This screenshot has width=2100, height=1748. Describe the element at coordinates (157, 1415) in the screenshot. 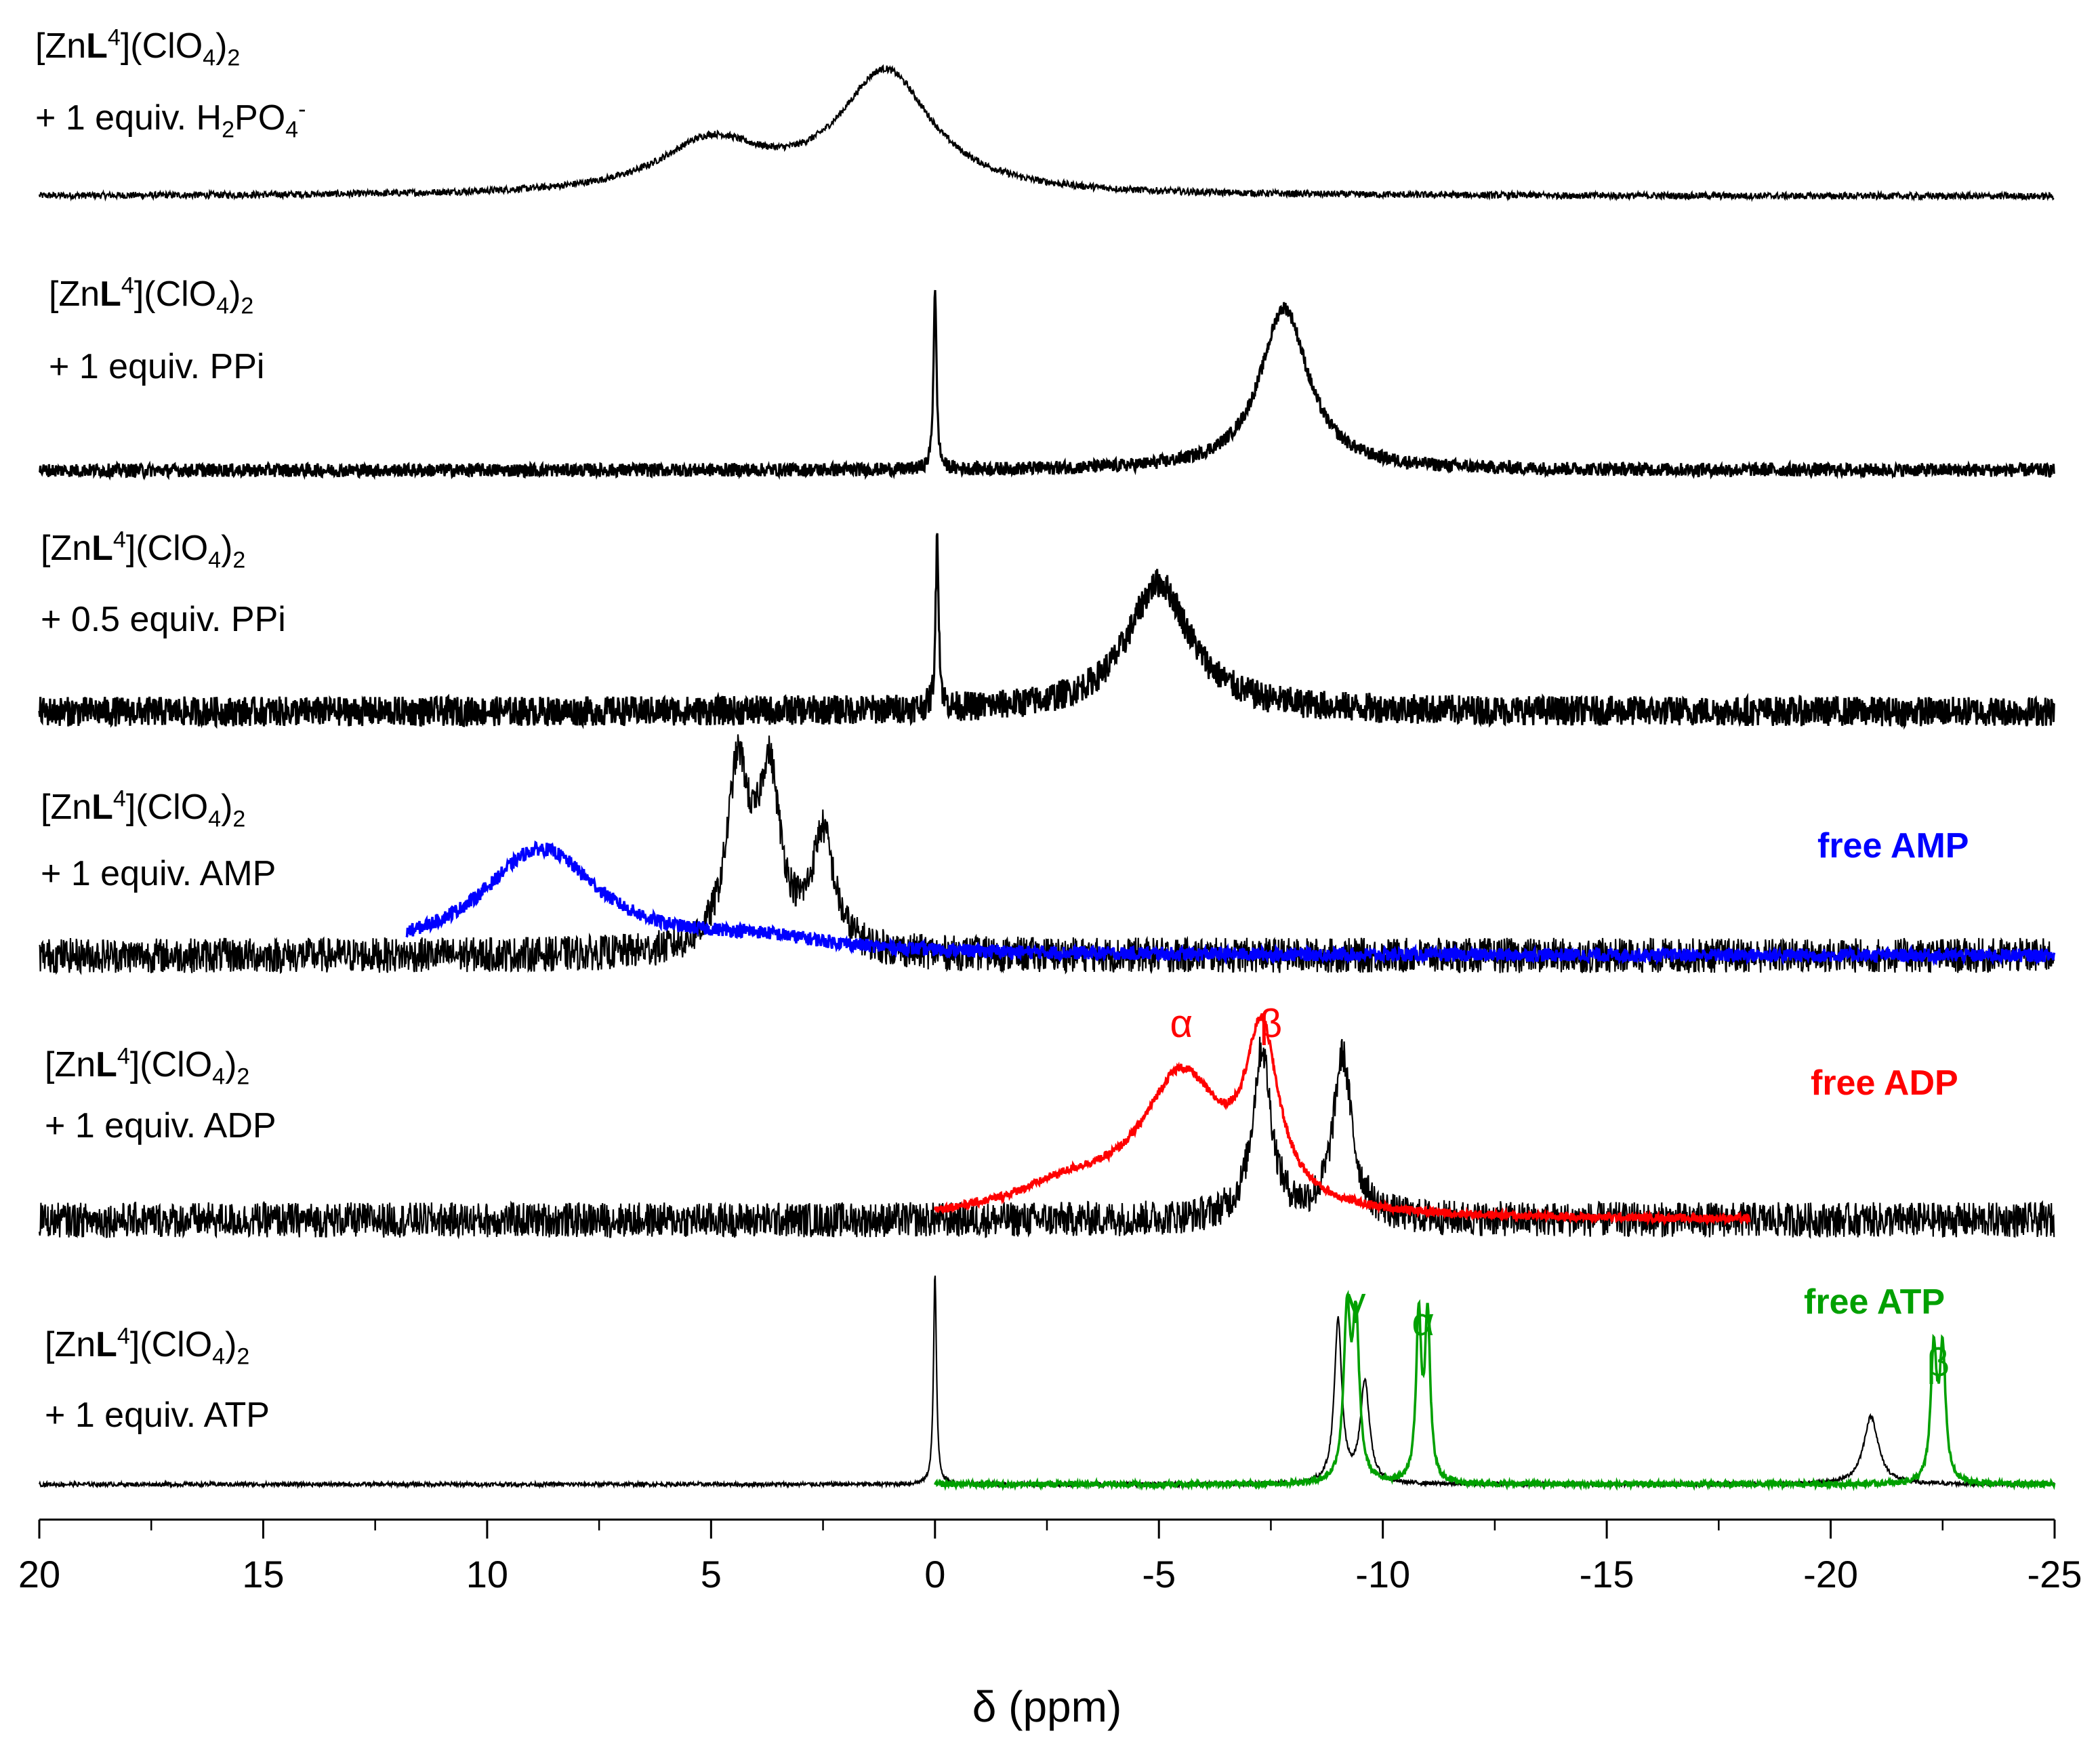

I see `label-equiv-atp: + 1 equiv. ATP` at that location.